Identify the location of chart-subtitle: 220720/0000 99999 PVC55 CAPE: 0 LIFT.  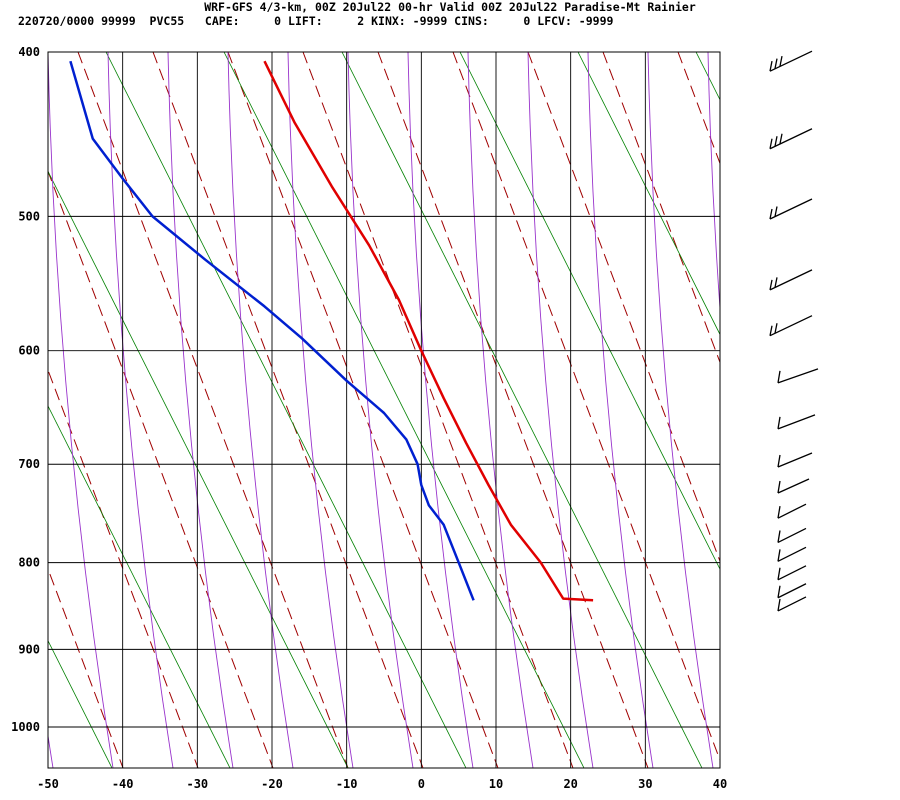
(316, 21).